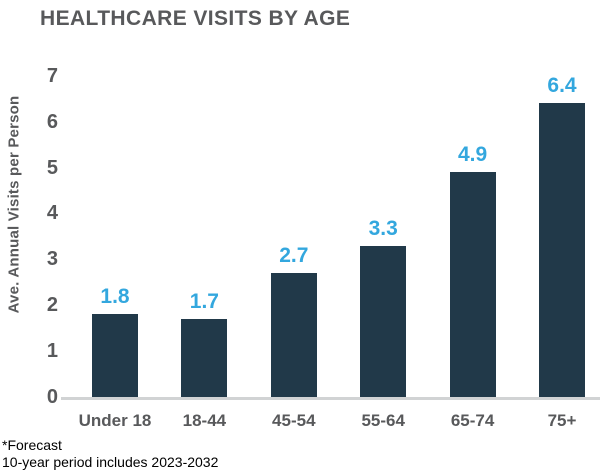 Image resolution: width=600 pixels, height=474 pixels. Describe the element at coordinates (52, 167) in the screenshot. I see `y-tick-5: 5` at that location.